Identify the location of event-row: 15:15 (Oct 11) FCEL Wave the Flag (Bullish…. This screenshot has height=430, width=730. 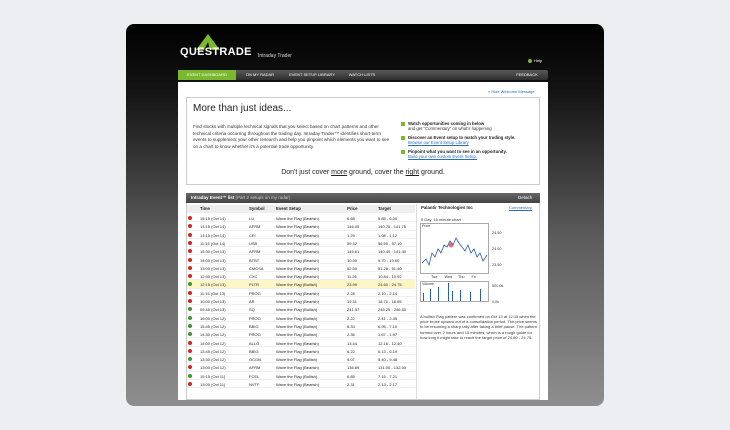
(301, 376).